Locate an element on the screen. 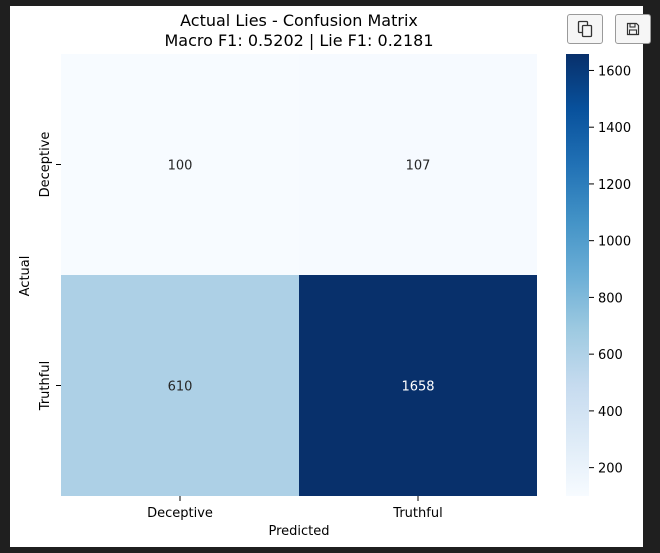 Image resolution: width=660 pixels, height=553 pixels. colorbar-tick-label: 400 is located at coordinates (610, 412).